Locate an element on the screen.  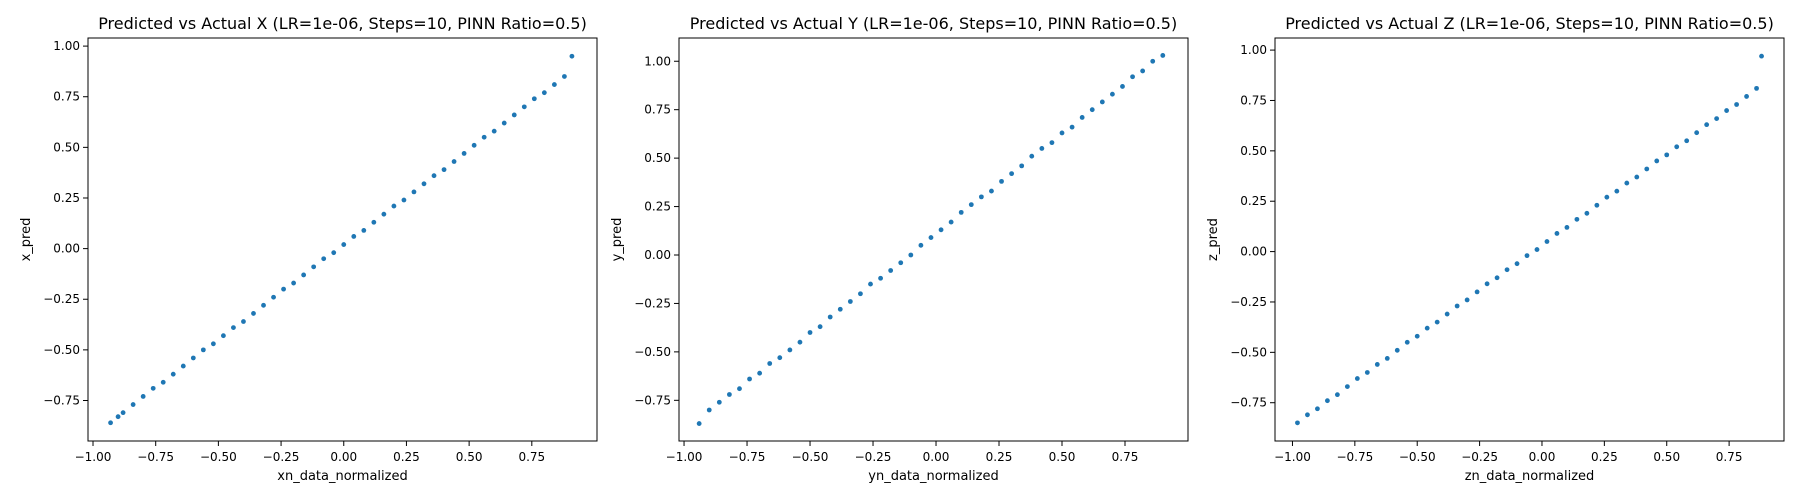
x-tick-label: −0.50 is located at coordinates (810, 457).